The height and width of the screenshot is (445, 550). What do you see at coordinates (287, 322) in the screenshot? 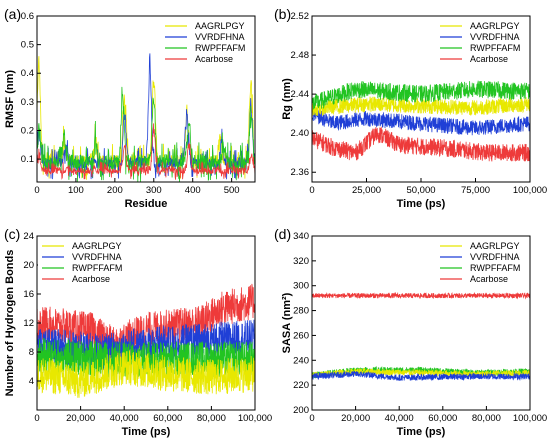
I see `y-axis-label: SASA (nm²)` at bounding box center [287, 322].